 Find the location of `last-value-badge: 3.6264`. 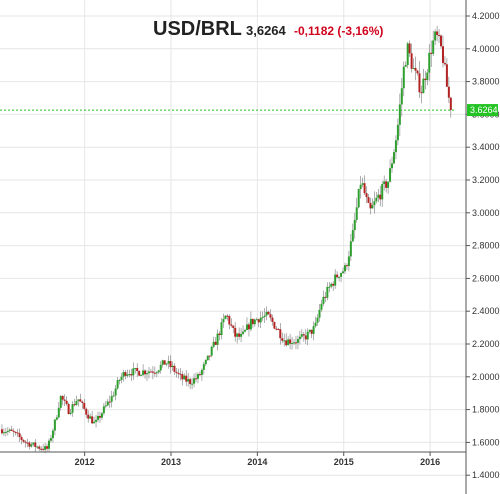

last-value-badge: 3.6264 is located at coordinates (482, 110).